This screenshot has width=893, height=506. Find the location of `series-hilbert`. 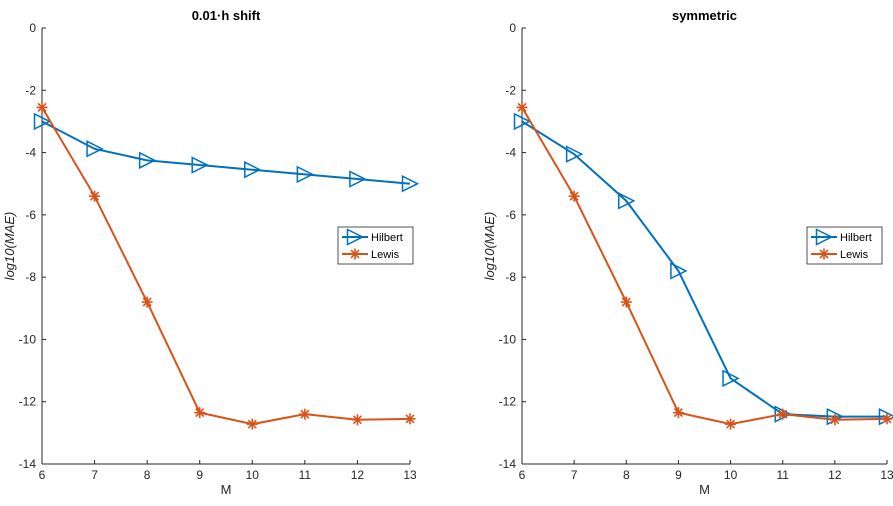

series-hilbert is located at coordinates (226, 152).